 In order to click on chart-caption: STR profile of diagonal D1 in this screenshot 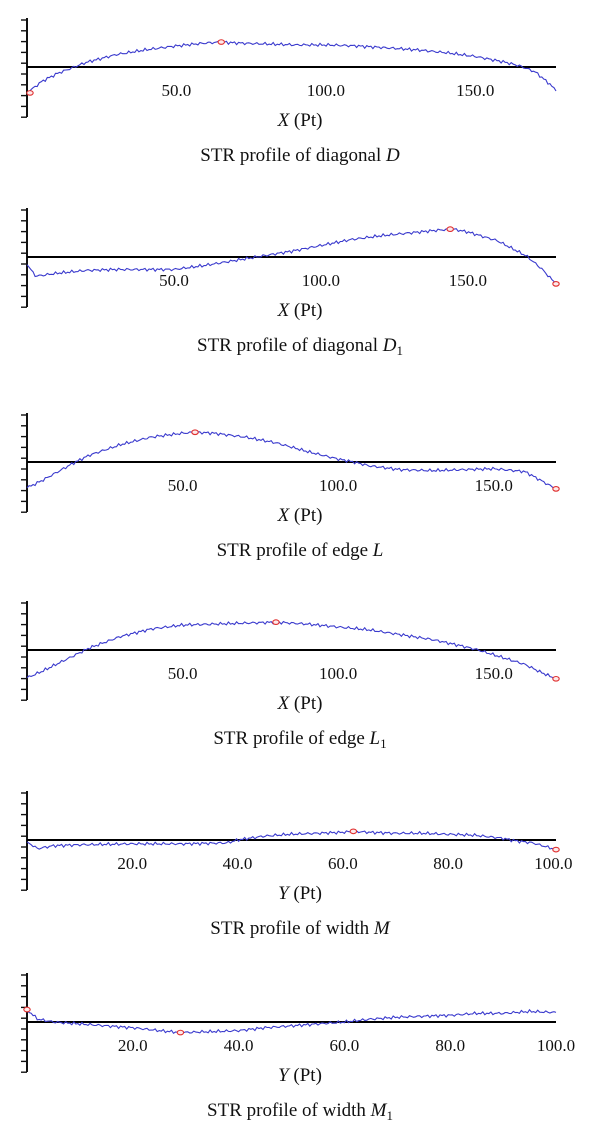, I will do `click(300, 346)`.